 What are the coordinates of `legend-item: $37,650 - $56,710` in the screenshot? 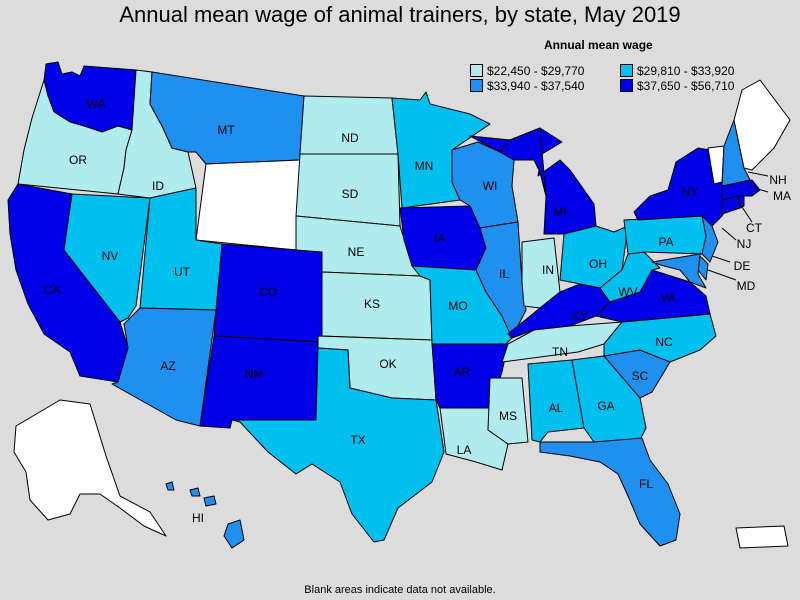 It's located at (677, 86).